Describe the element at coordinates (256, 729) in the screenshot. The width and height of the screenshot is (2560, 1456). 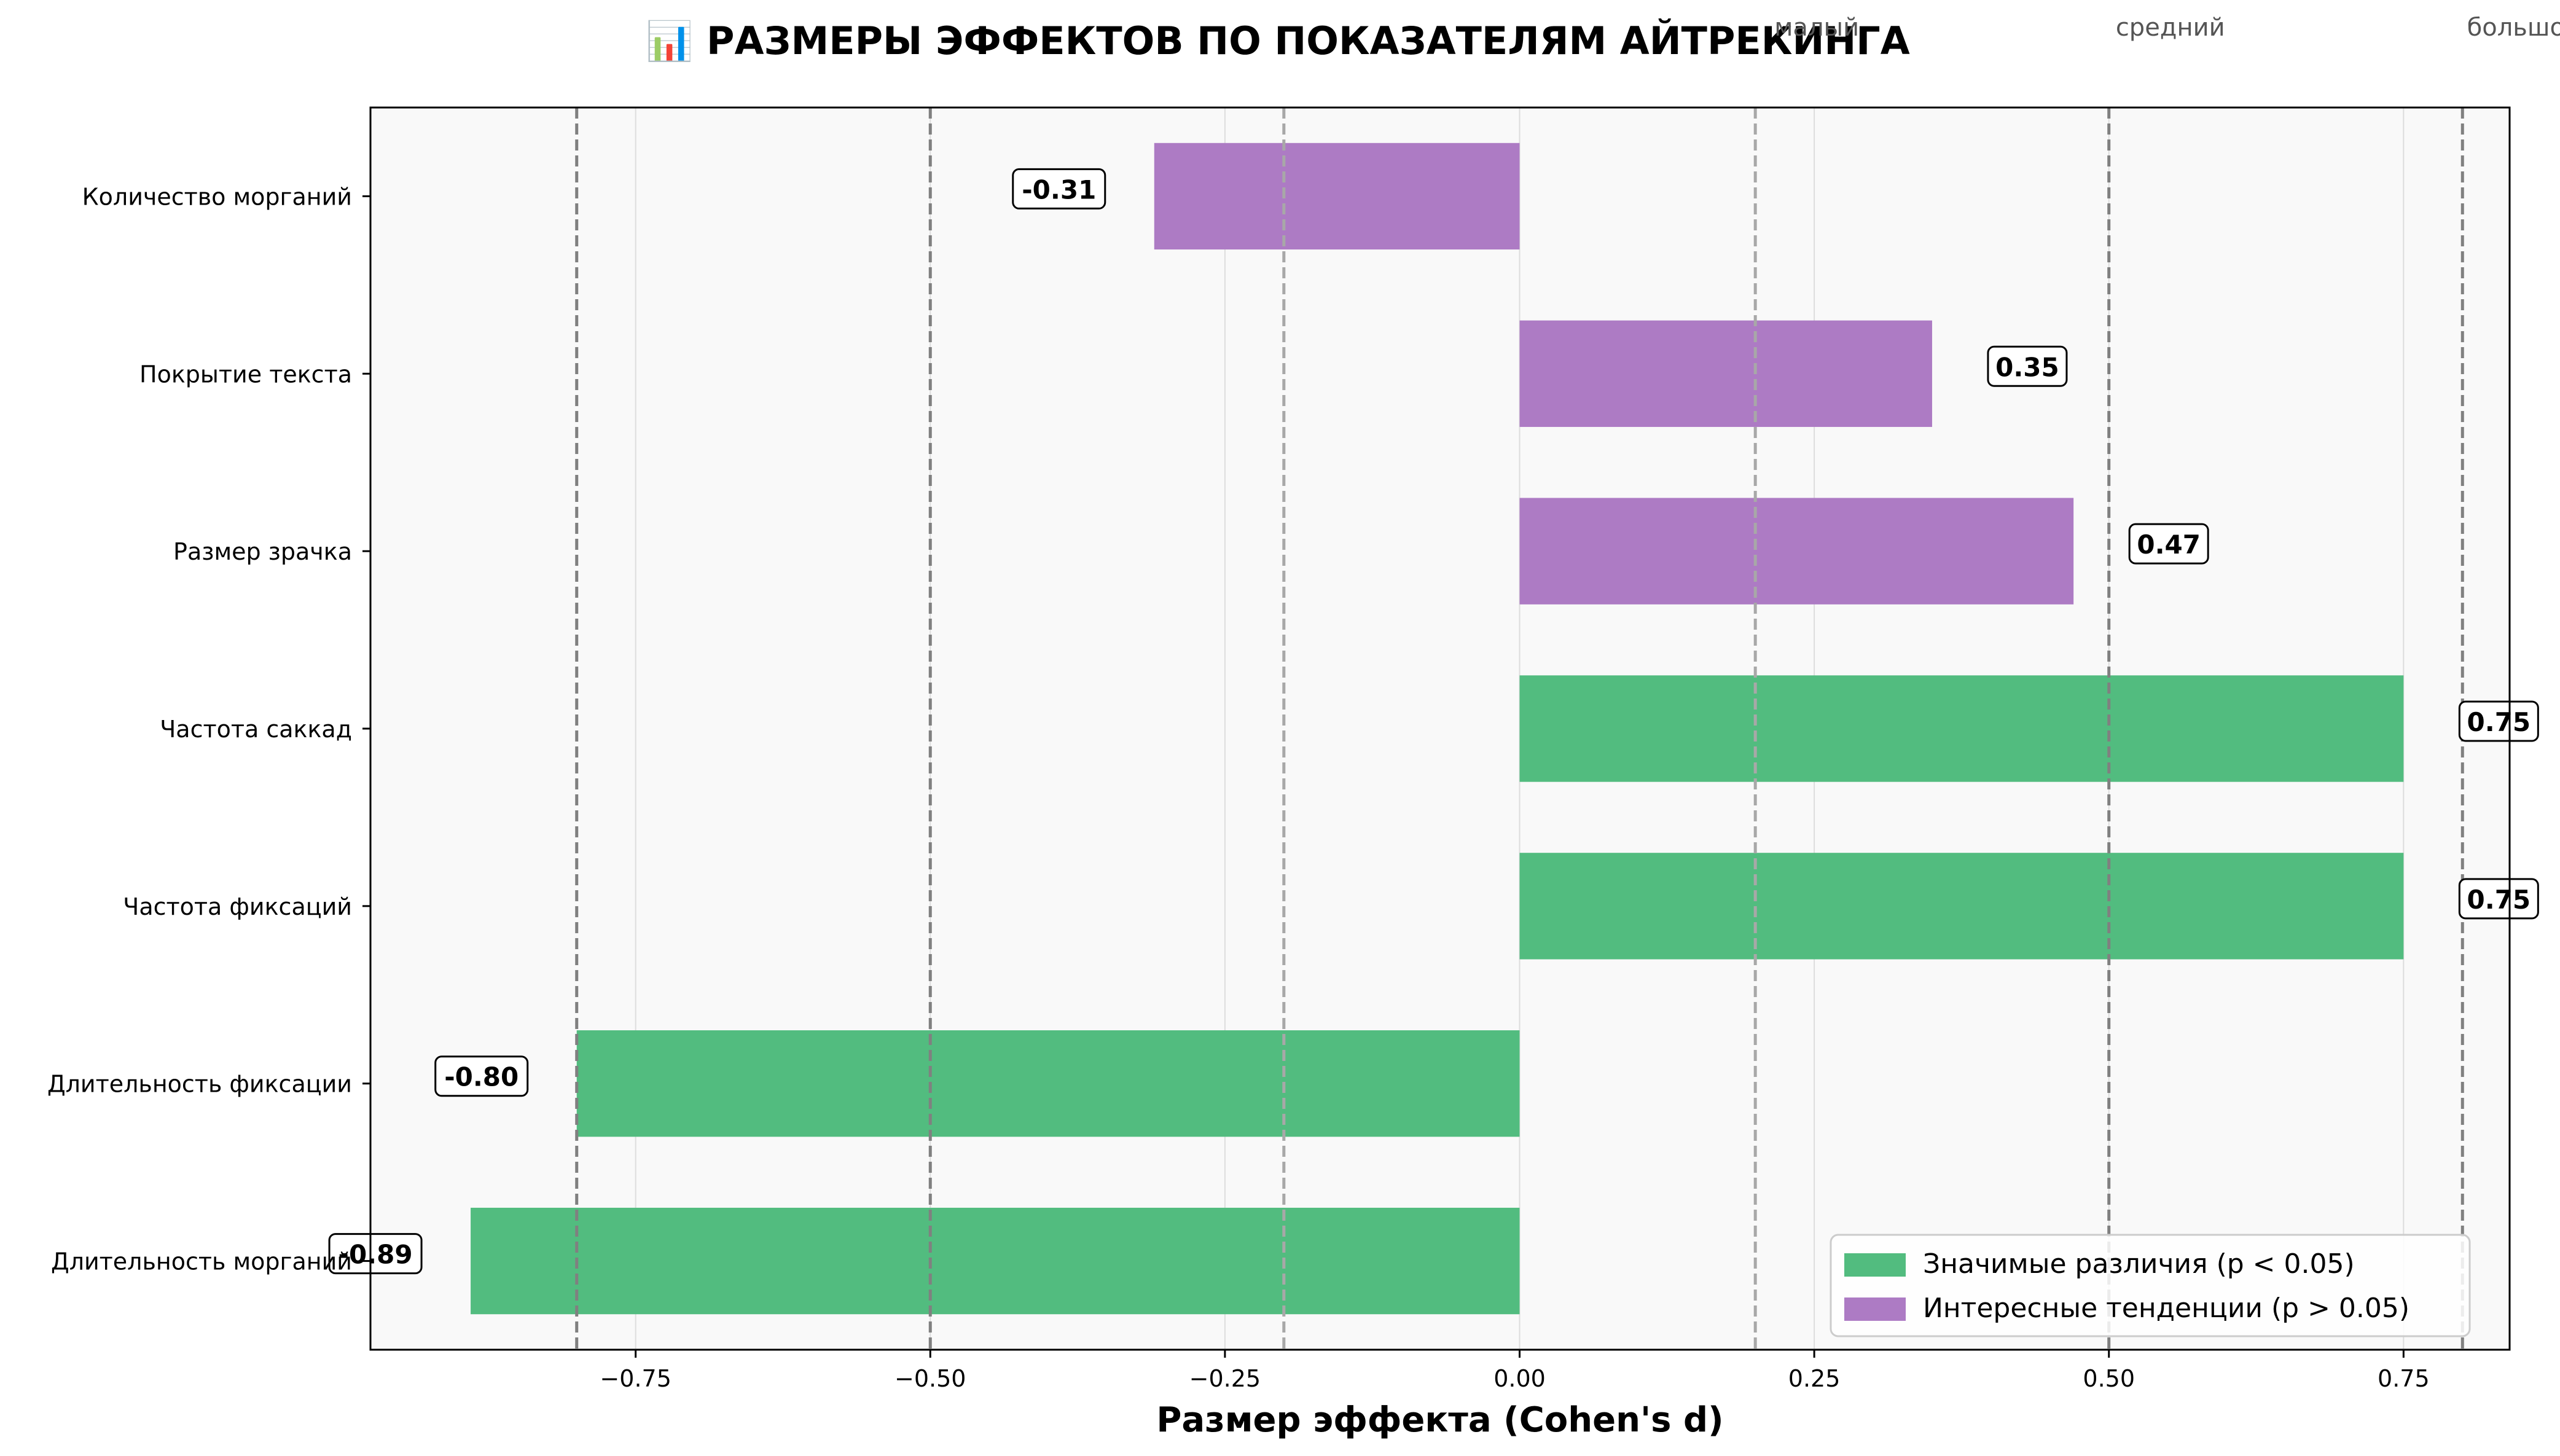
I see `category-label: Частота саккад` at that location.